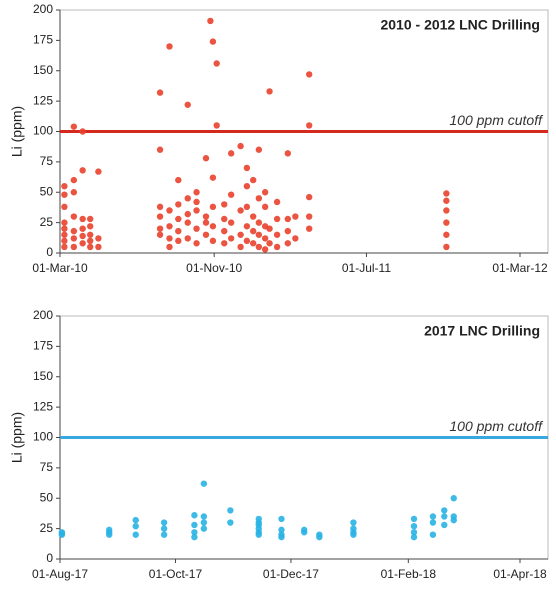  Describe the element at coordinates (482, 331) in the screenshot. I see `chart-title: 2017 LNC Drilling` at that location.